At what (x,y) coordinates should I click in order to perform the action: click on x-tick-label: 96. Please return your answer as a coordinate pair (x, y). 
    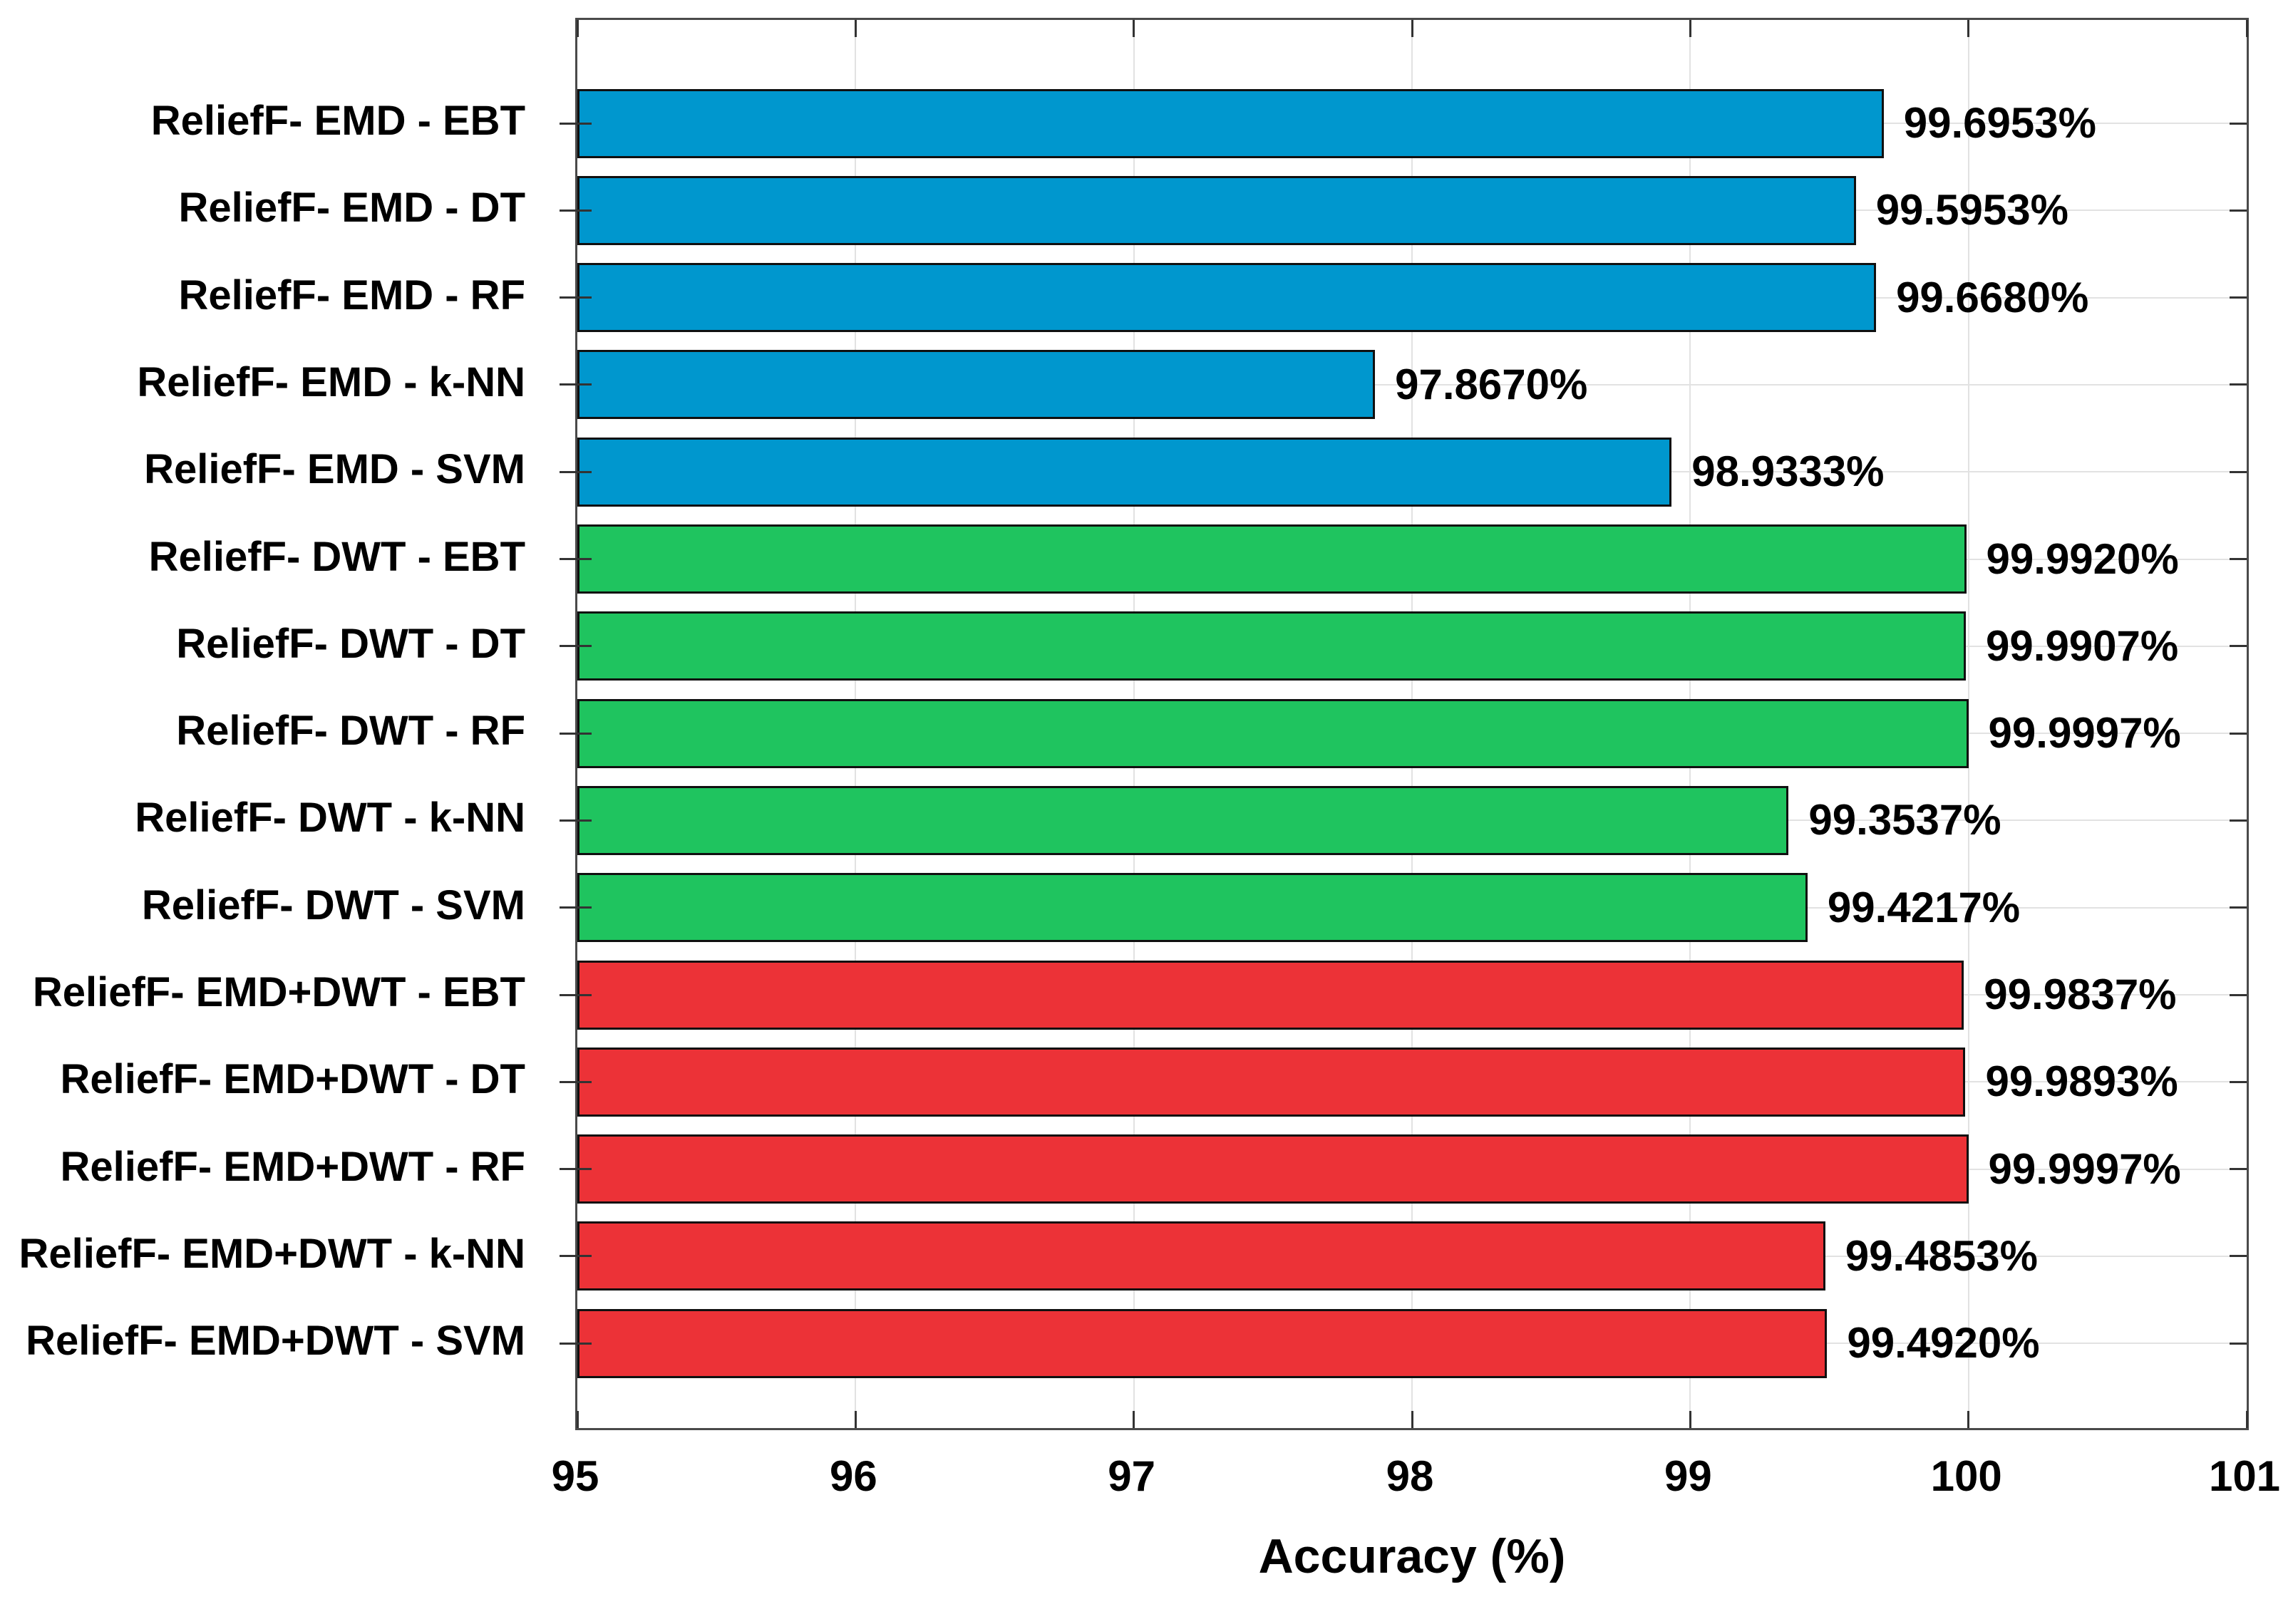
    Looking at the image, I should click on (853, 1476).